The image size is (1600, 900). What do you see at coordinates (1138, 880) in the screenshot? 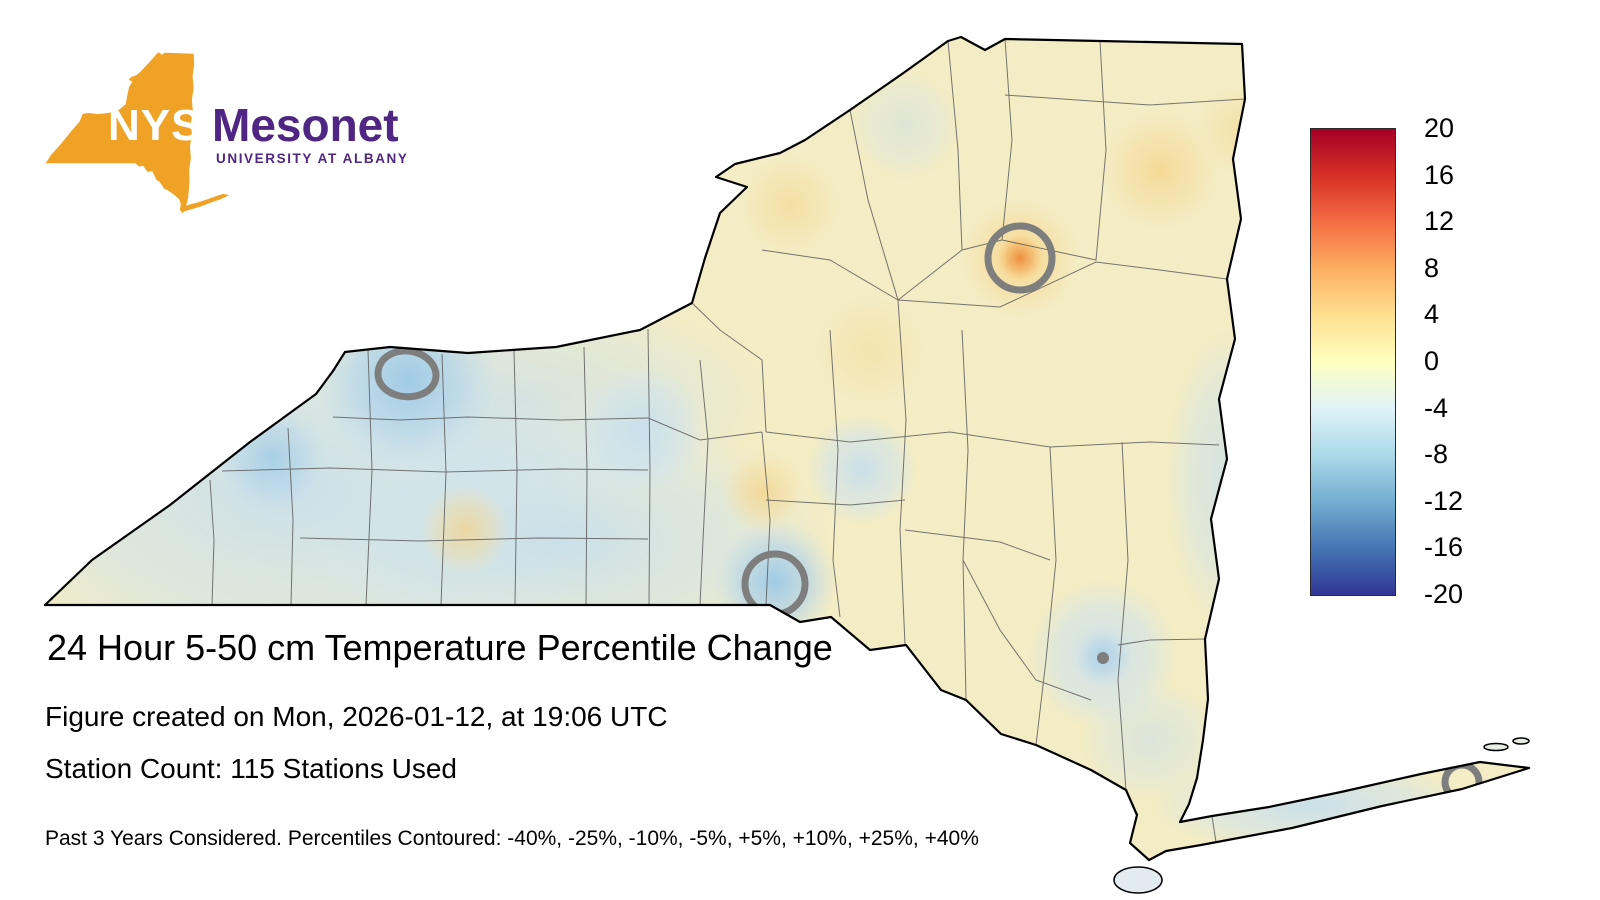
I see `island-staten` at bounding box center [1138, 880].